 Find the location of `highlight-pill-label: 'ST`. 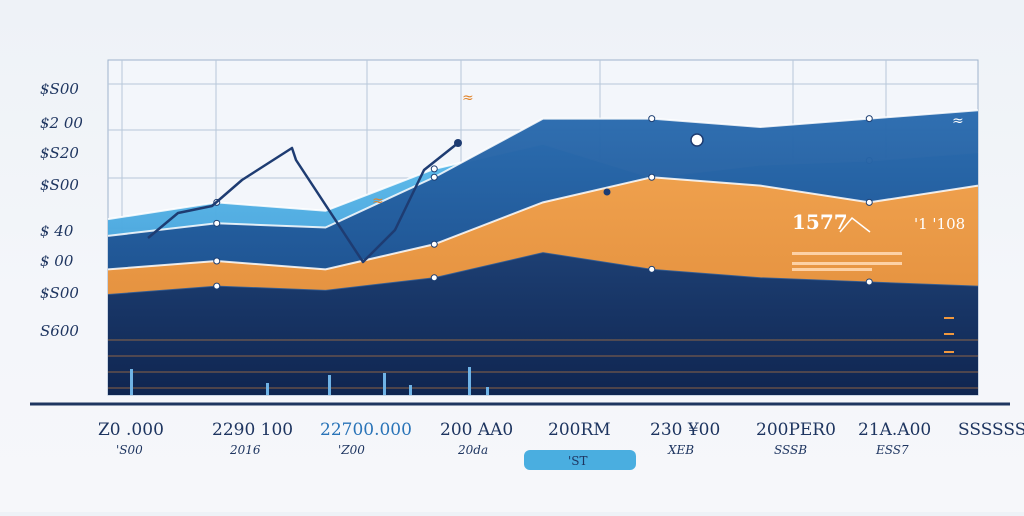

highlight-pill-label: 'ST is located at coordinates (578, 461).